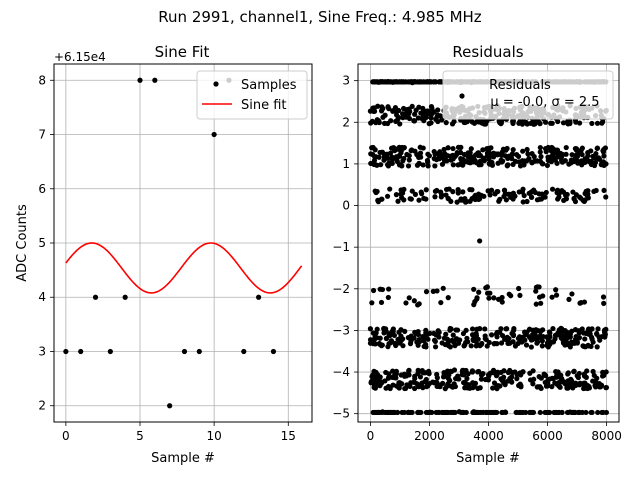 Image resolution: width=640 pixels, height=480 pixels. What do you see at coordinates (520, 85) in the screenshot?
I see `legend-residuals-label: Residuals` at bounding box center [520, 85].